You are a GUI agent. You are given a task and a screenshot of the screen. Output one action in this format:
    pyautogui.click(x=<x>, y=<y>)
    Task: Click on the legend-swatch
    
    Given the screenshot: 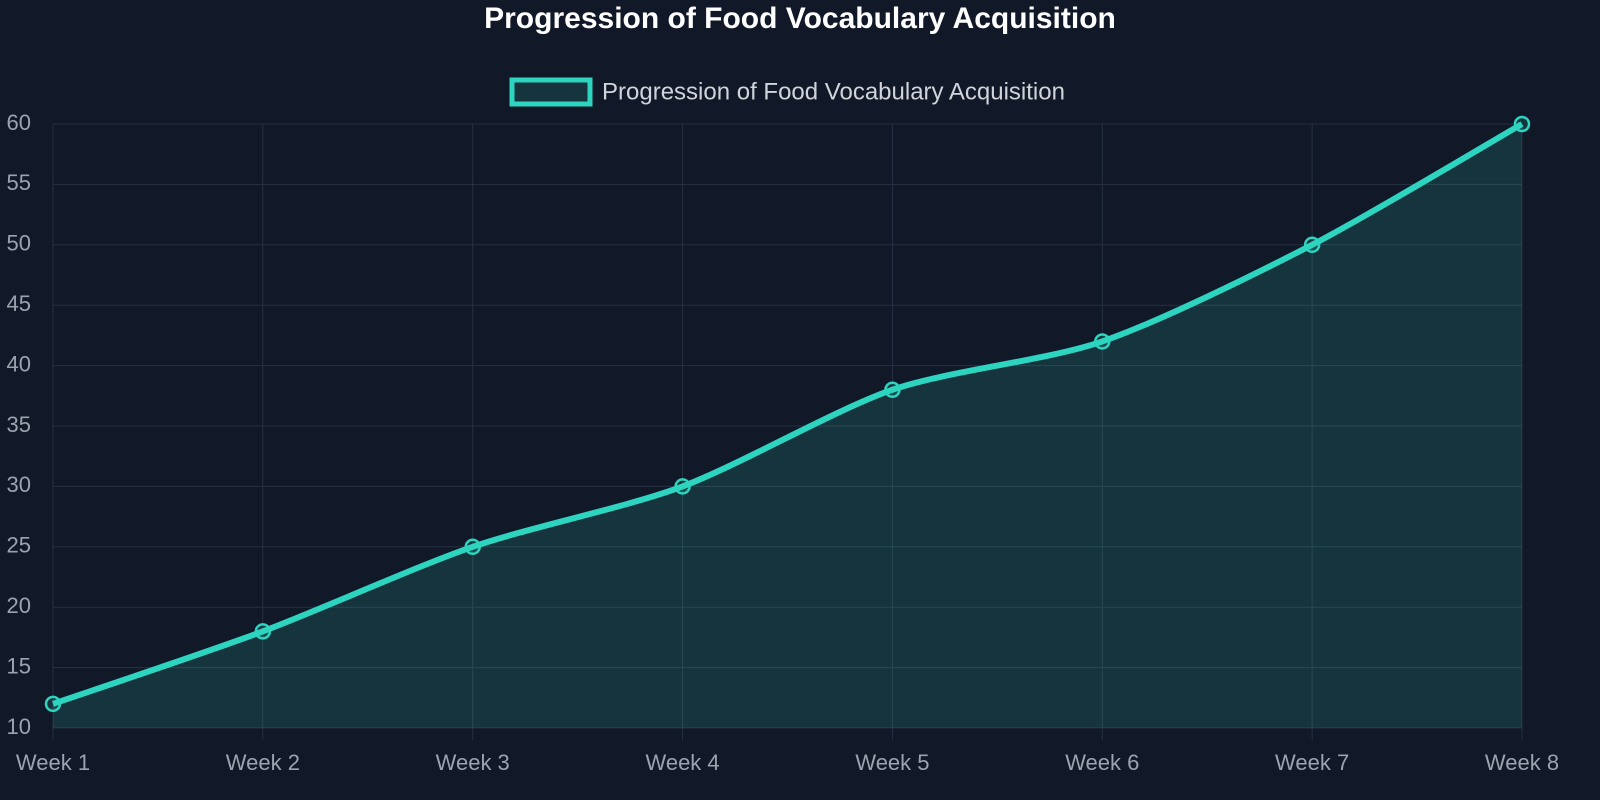 What is the action you would take?
    pyautogui.click(x=551, y=92)
    